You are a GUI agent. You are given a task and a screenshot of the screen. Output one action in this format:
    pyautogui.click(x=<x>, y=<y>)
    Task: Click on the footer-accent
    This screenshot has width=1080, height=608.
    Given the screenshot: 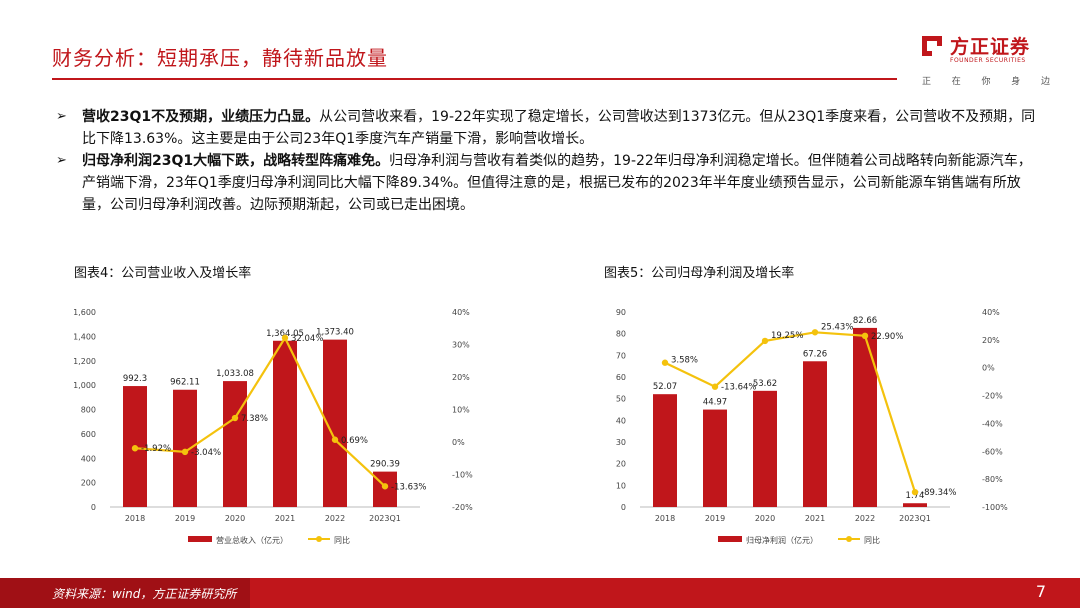 What is the action you would take?
    pyautogui.click(x=125, y=593)
    